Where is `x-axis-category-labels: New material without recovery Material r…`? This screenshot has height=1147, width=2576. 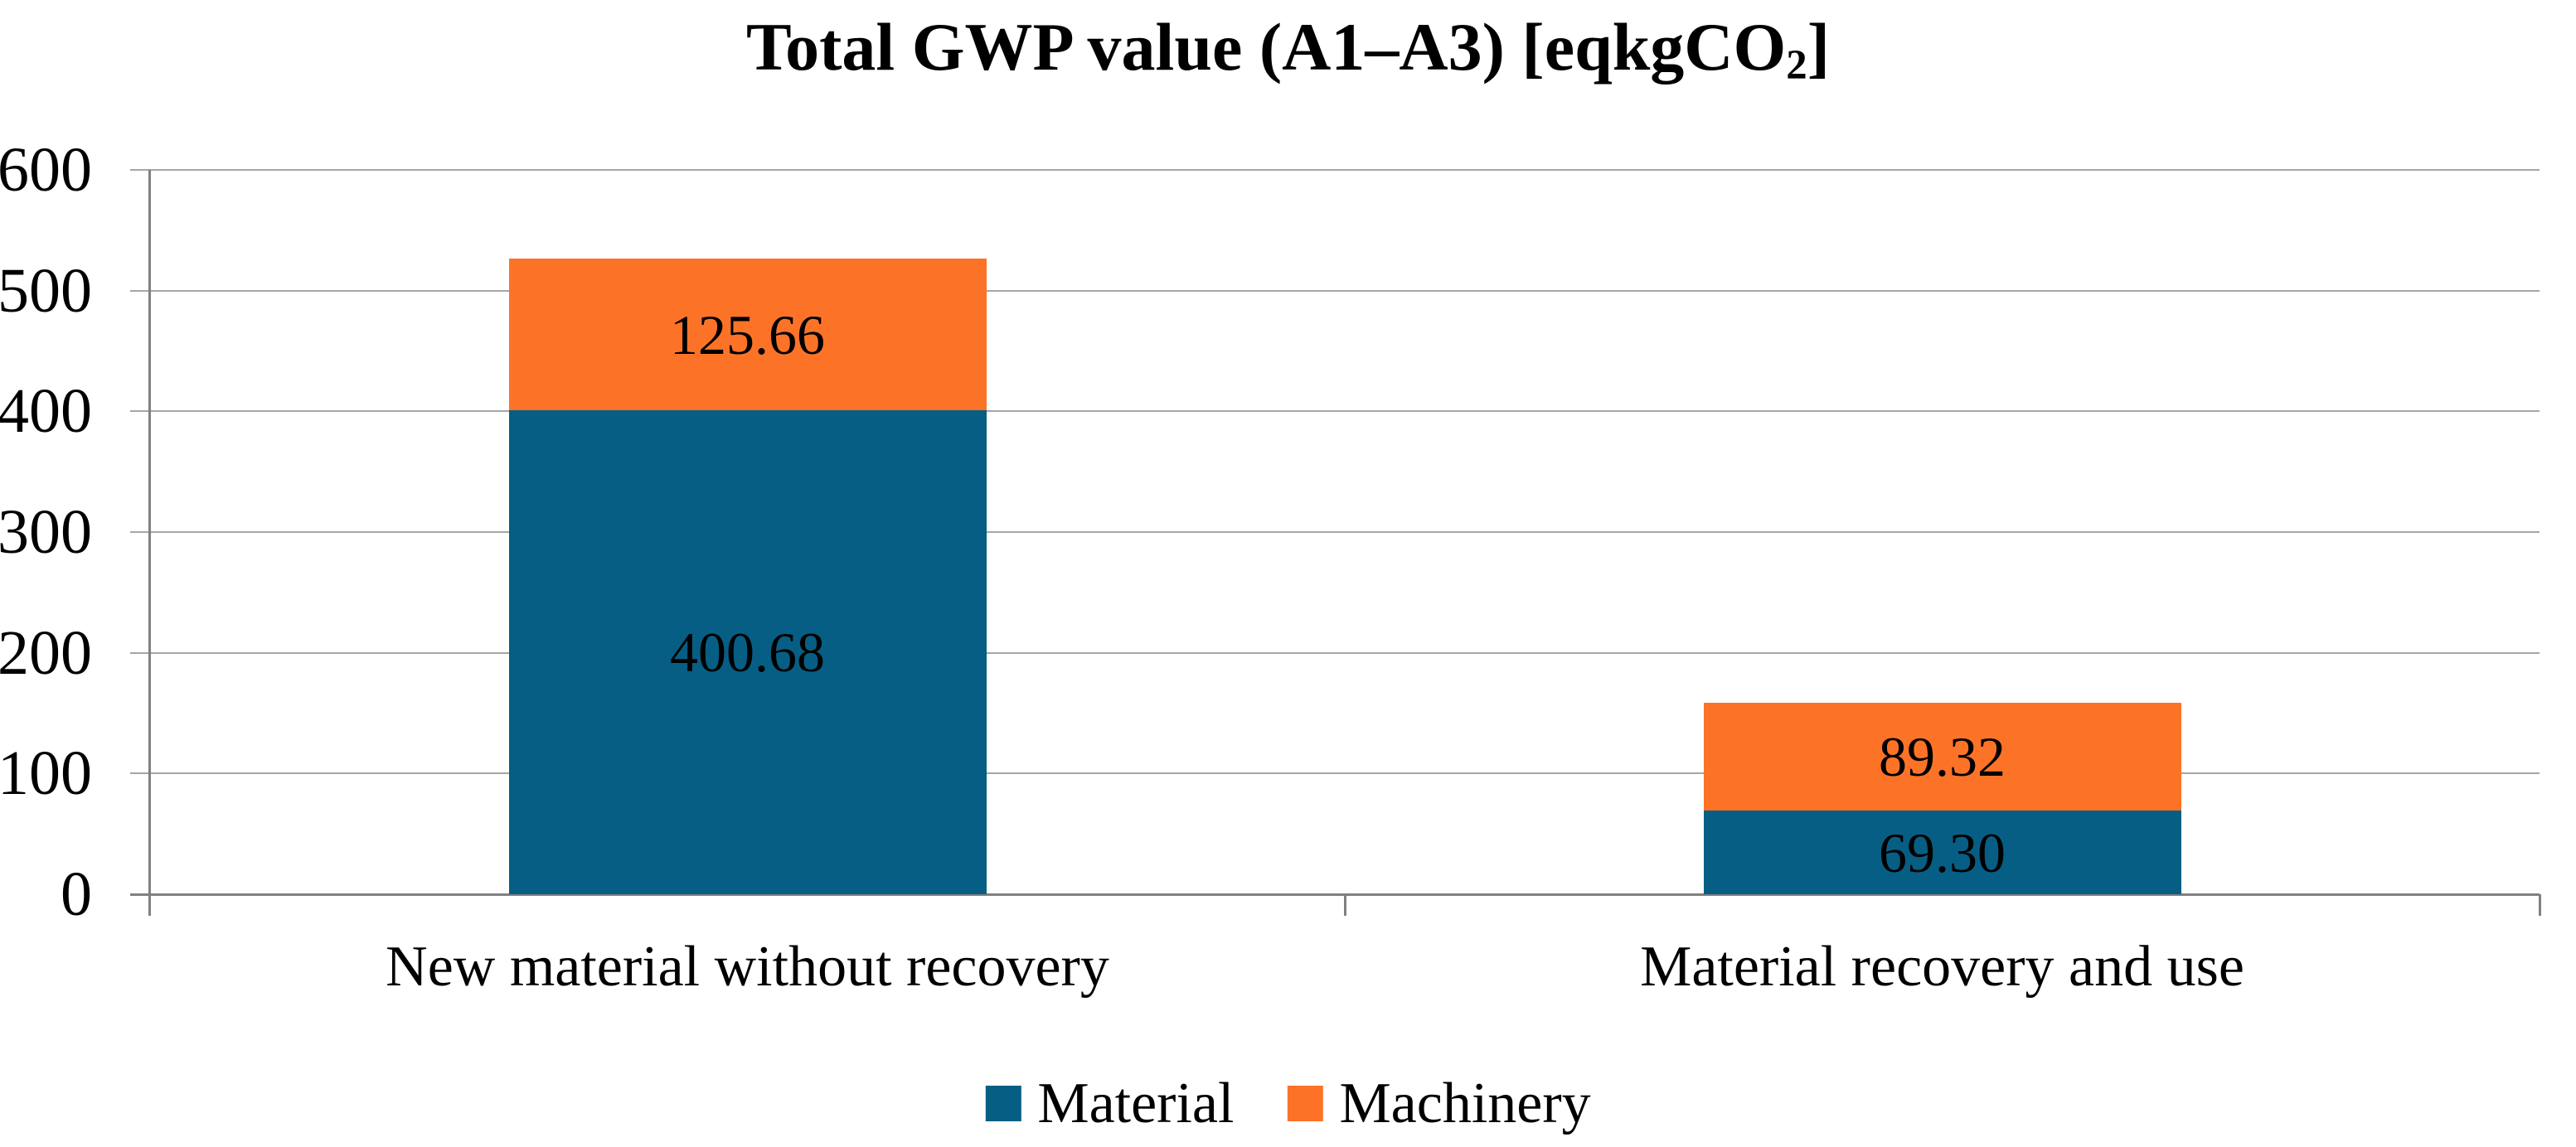 x-axis-category-labels: New material without recovery Material r… is located at coordinates (1345, 967).